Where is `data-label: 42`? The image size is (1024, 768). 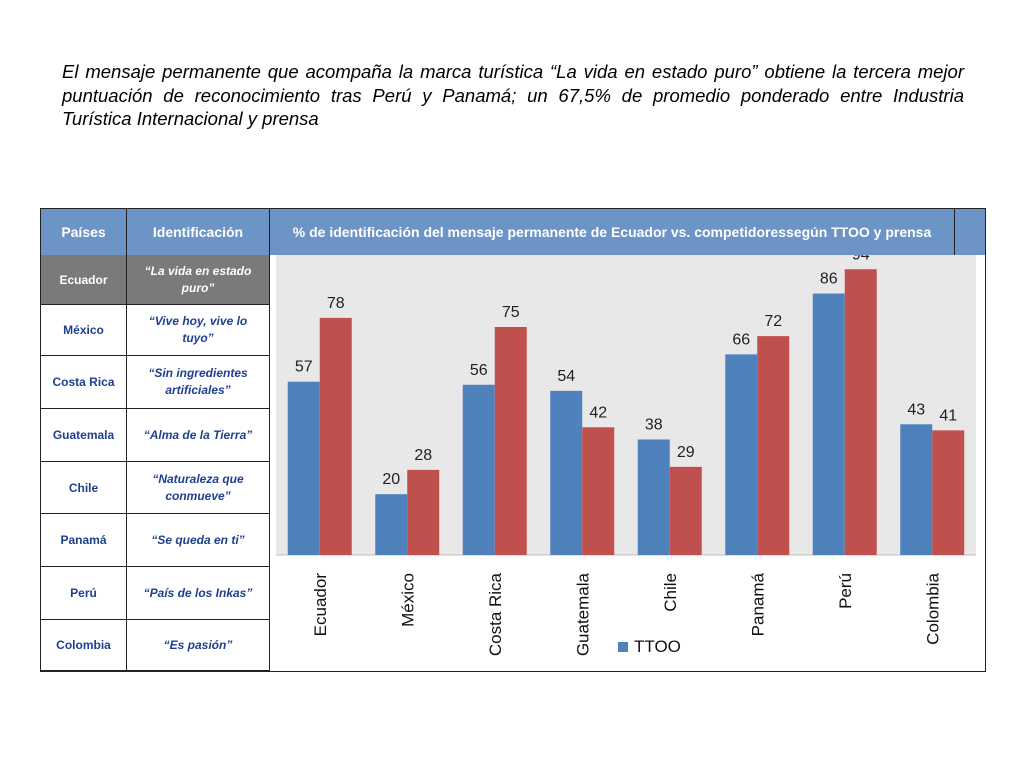
data-label: 42 is located at coordinates (598, 412).